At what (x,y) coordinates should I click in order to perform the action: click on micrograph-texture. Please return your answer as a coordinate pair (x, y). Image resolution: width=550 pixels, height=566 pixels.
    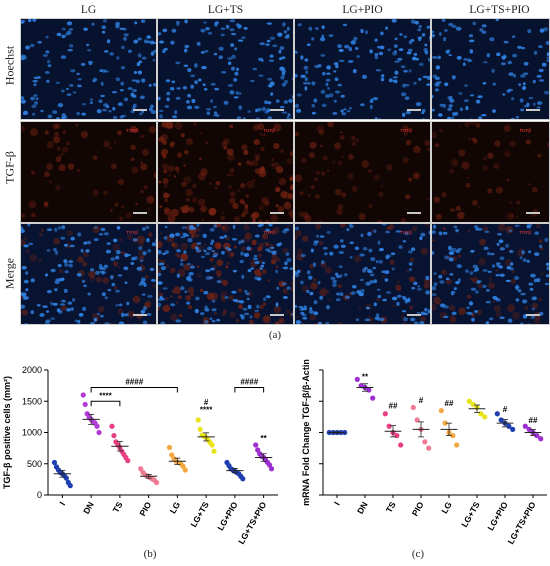
    Looking at the image, I should click on (490, 69).